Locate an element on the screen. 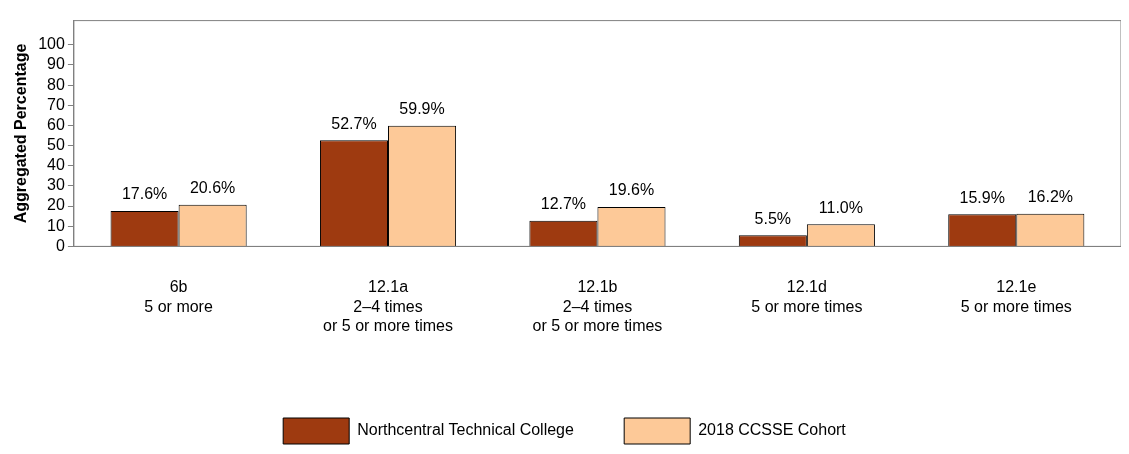  y-tick-label: 70 is located at coordinates (56, 104).